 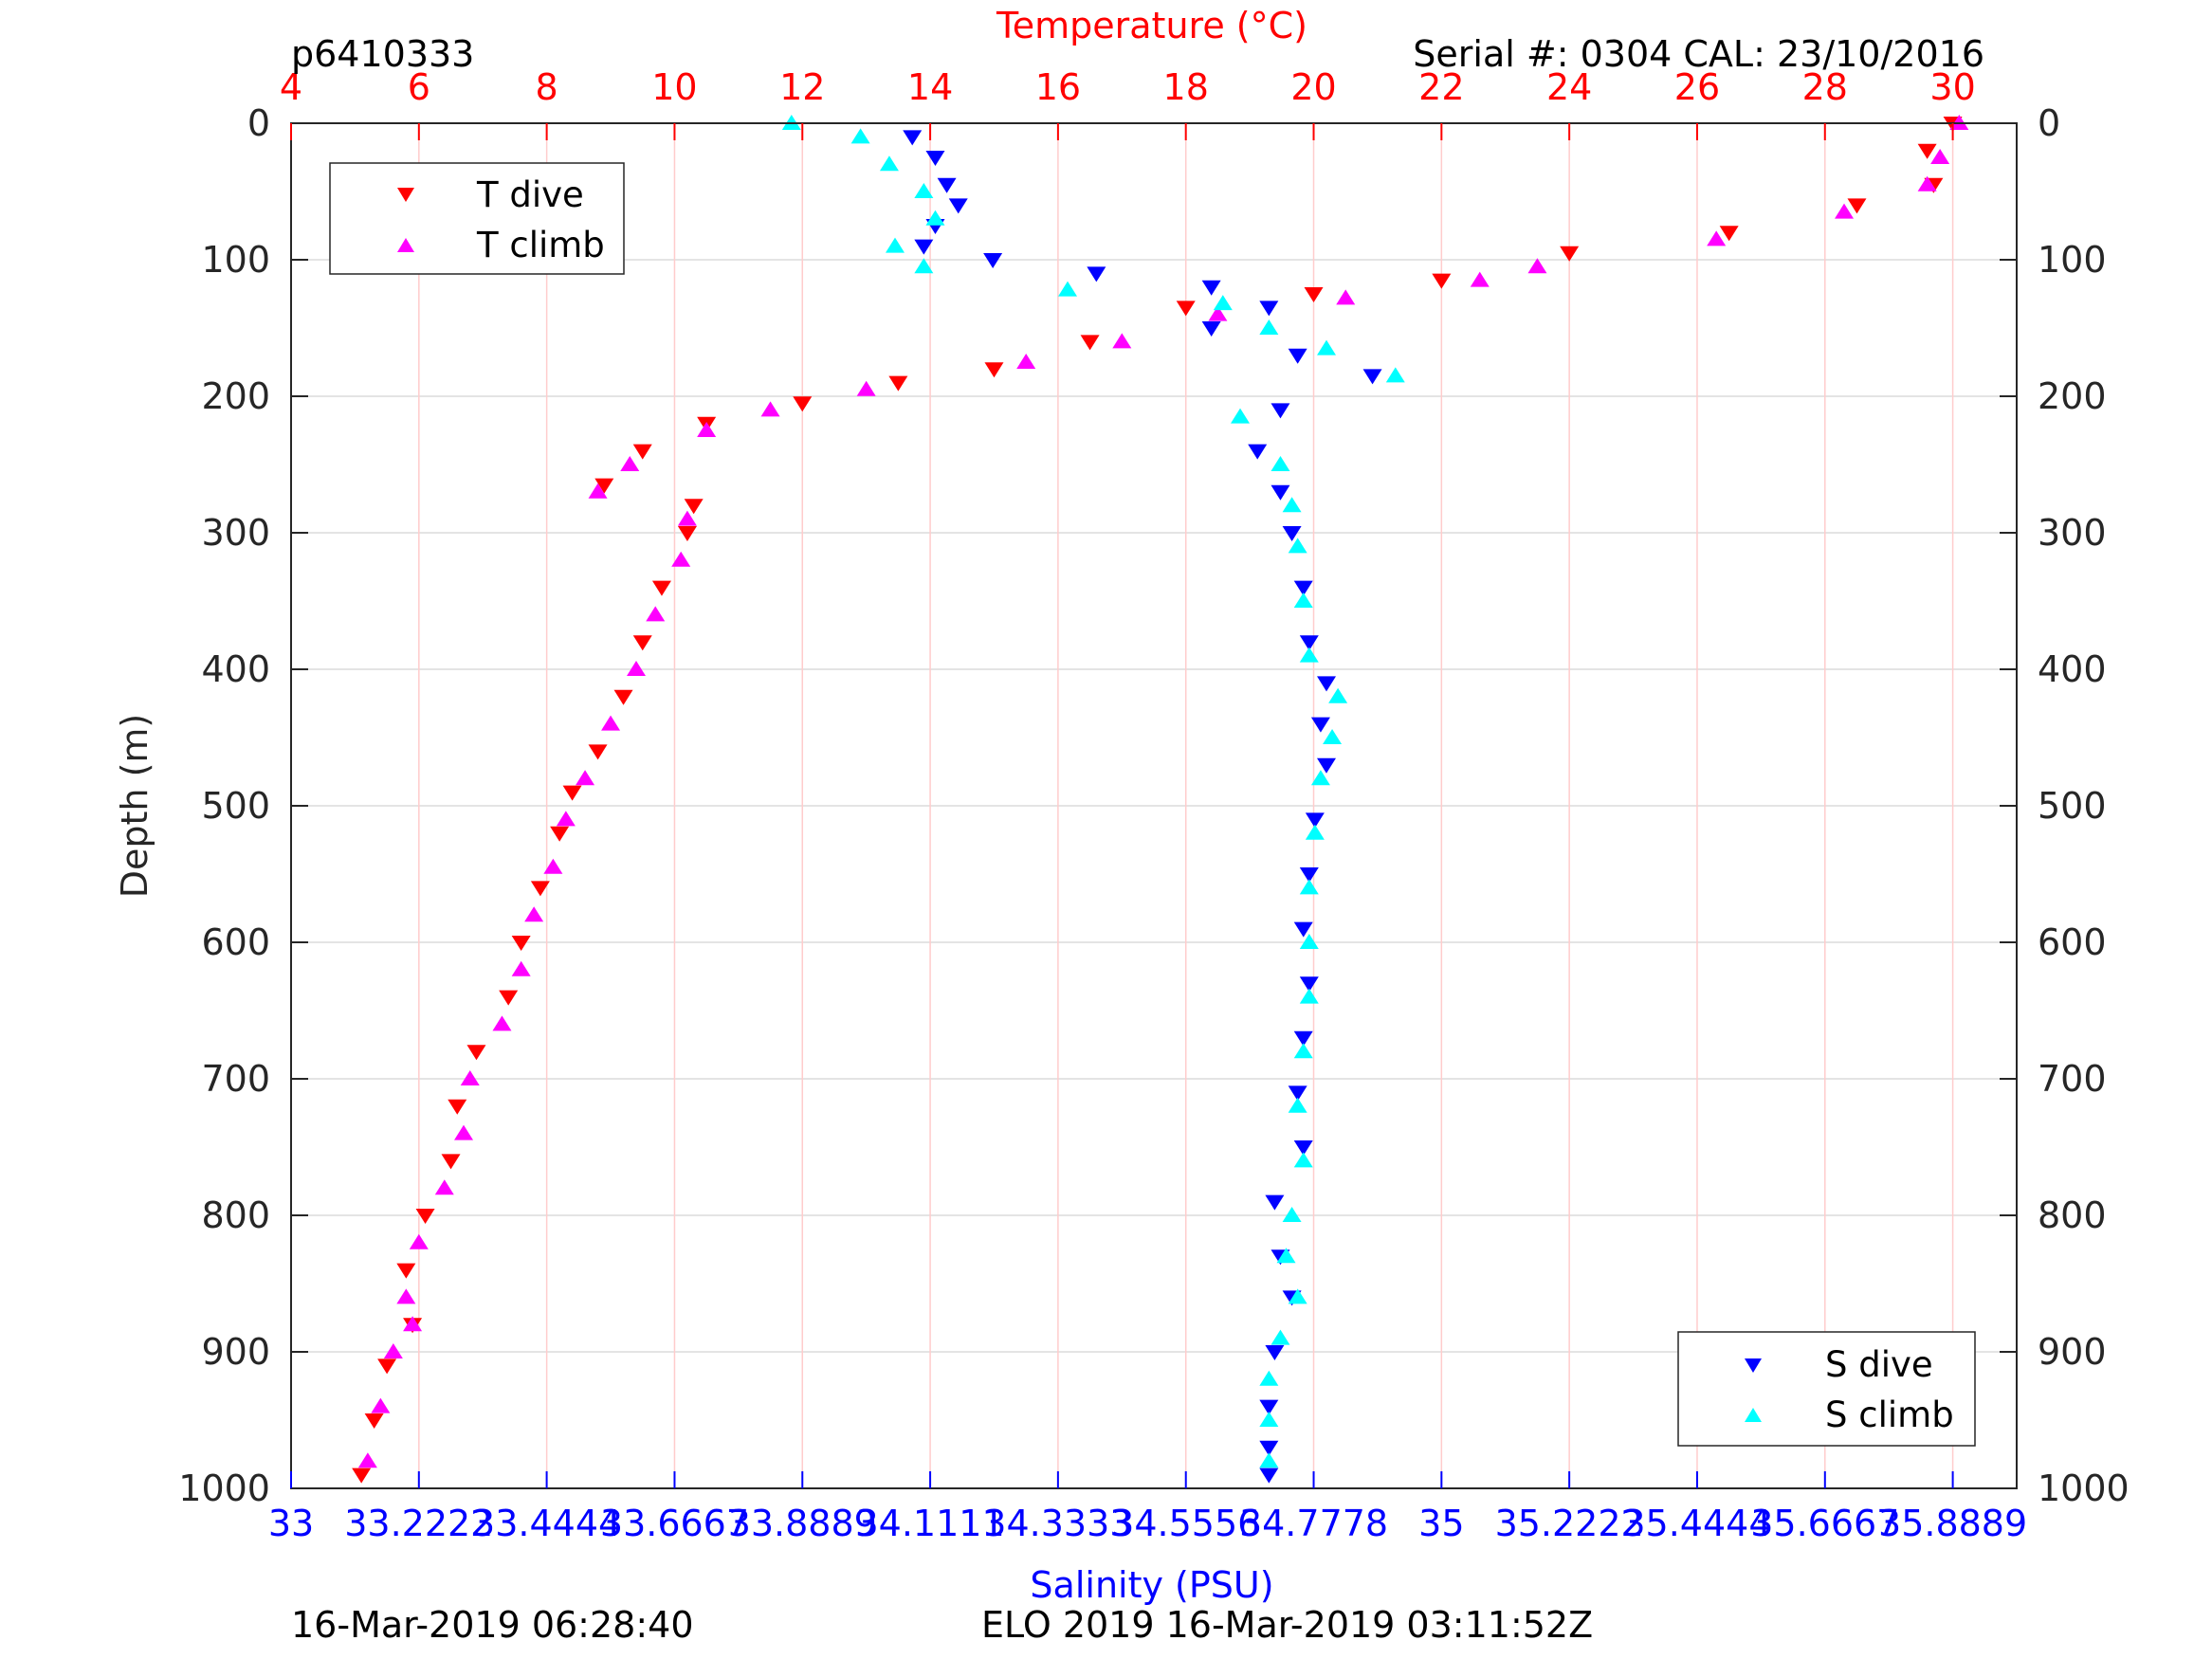 What do you see at coordinates (235, 942) in the screenshot?
I see `depth-tick-label-left: 600` at bounding box center [235, 942].